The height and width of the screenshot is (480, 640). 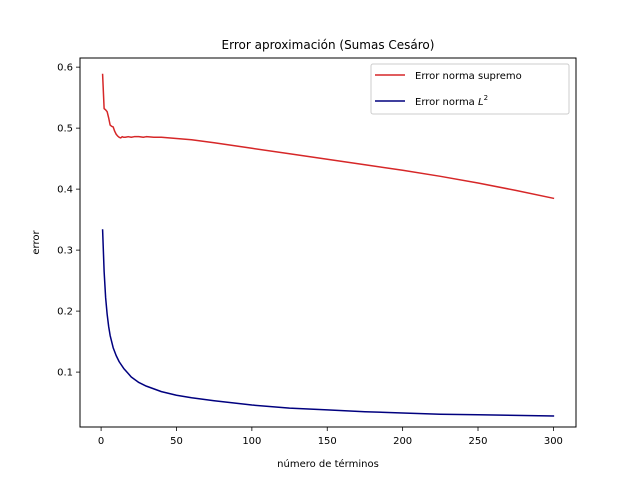 I want to click on legend-label-l2-base: Error norma, so click(x=446, y=102).